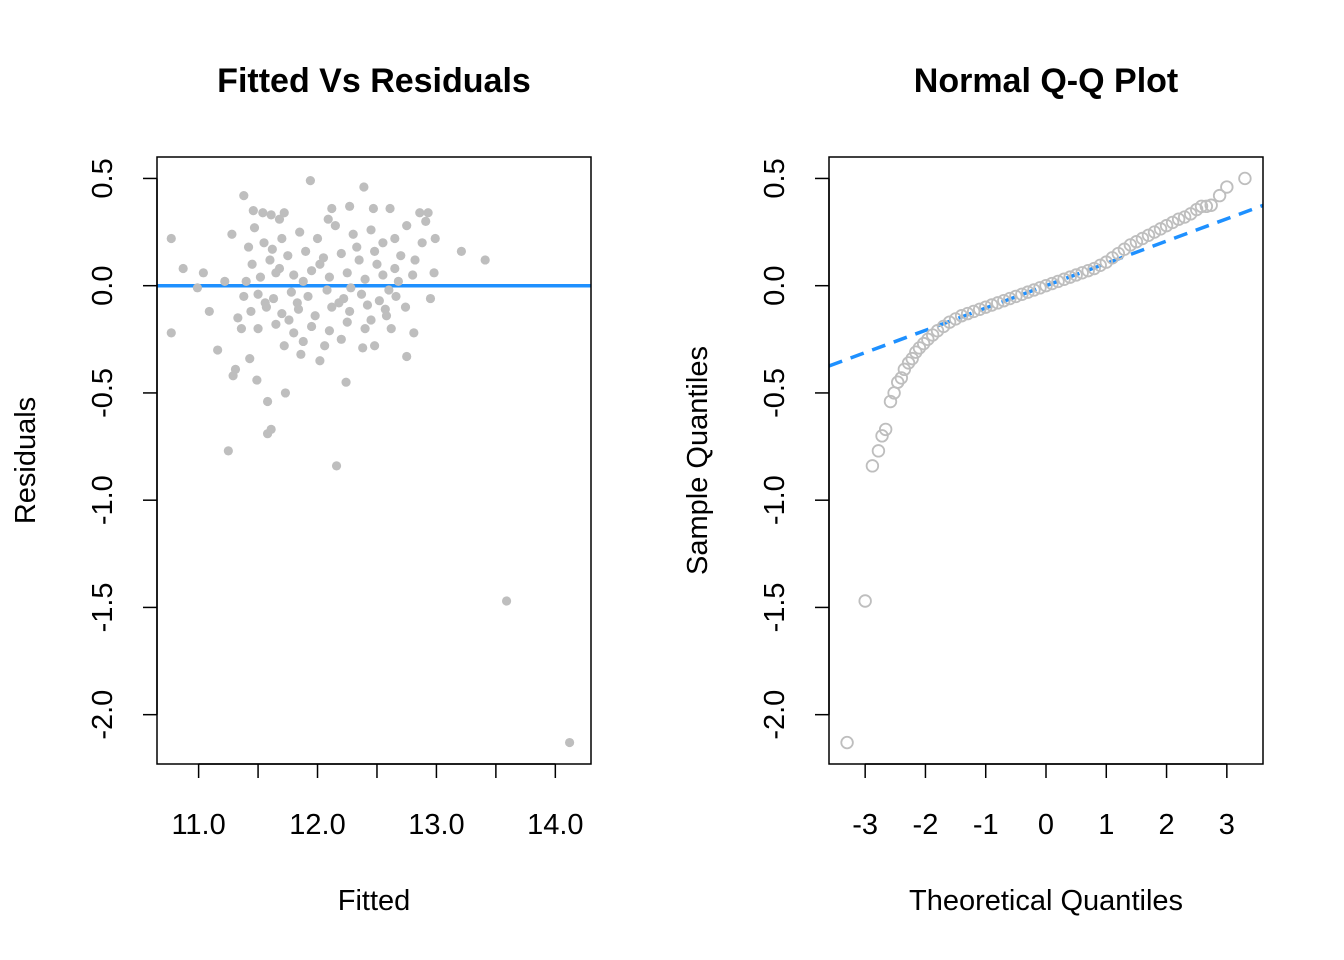 This screenshot has height=960, width=1344. Describe the element at coordinates (926, 825) in the screenshot. I see `x-tick-label: -2` at that location.